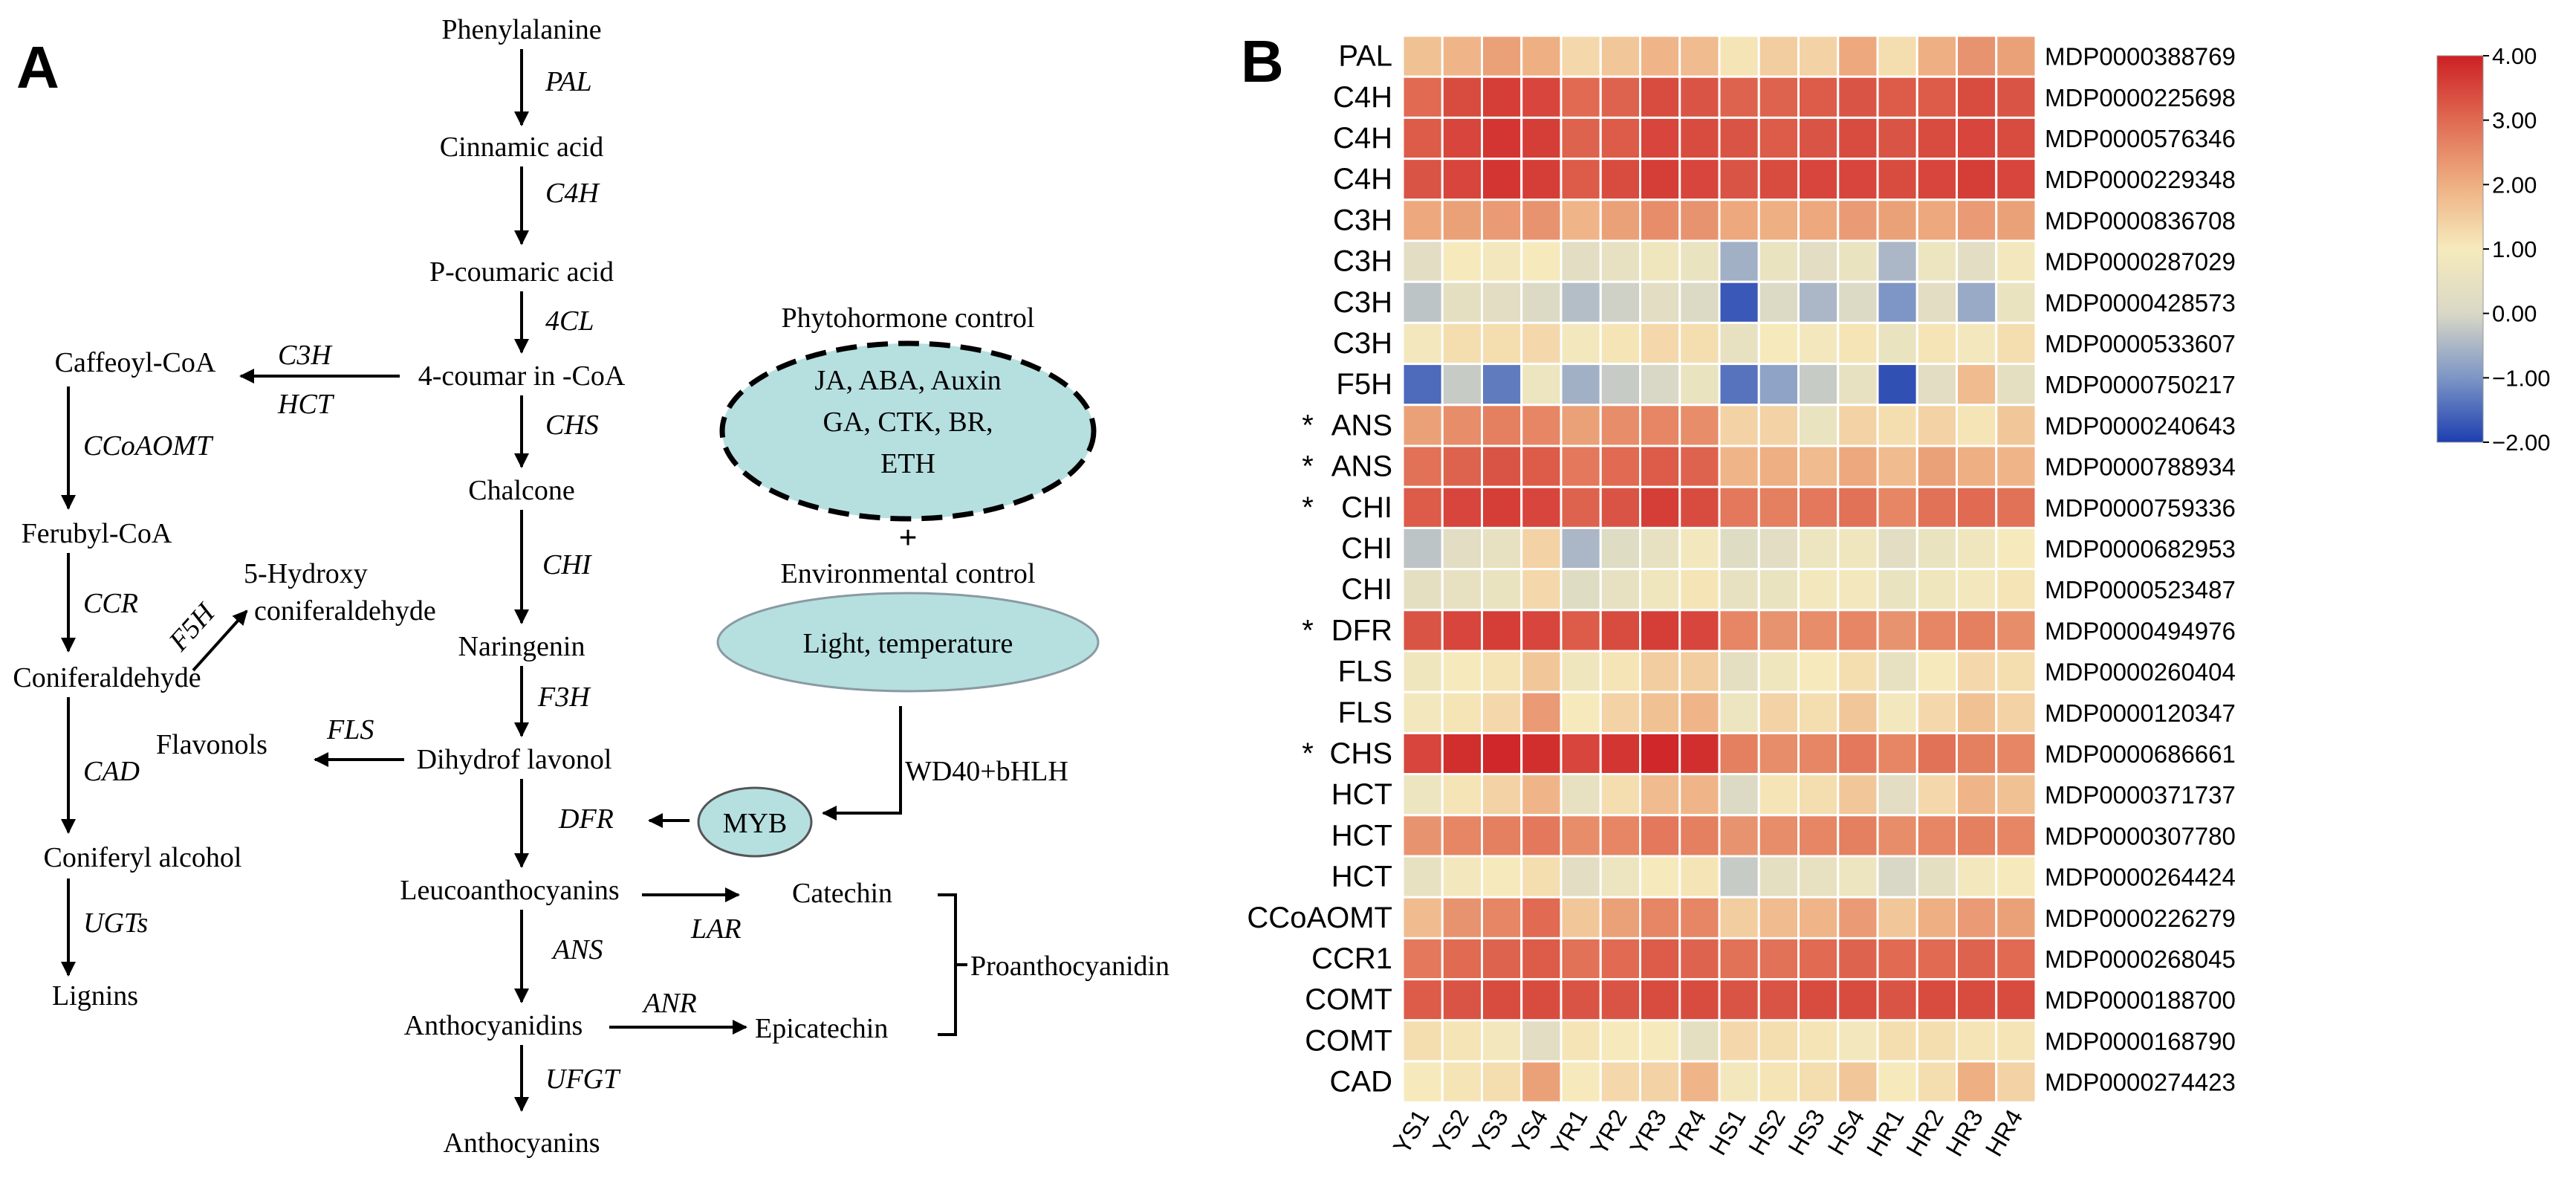  I want to click on enzyme-pal: PAL, so click(568, 81).